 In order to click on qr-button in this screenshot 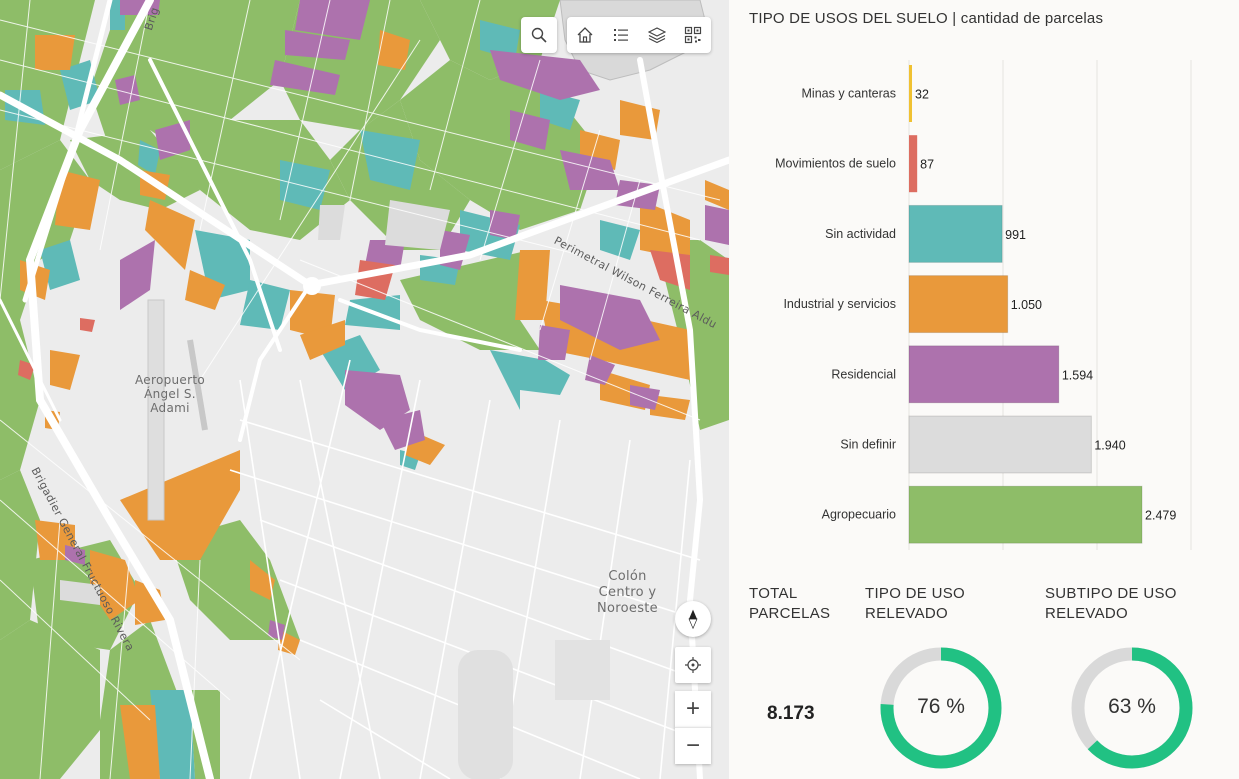, I will do `click(693, 35)`.